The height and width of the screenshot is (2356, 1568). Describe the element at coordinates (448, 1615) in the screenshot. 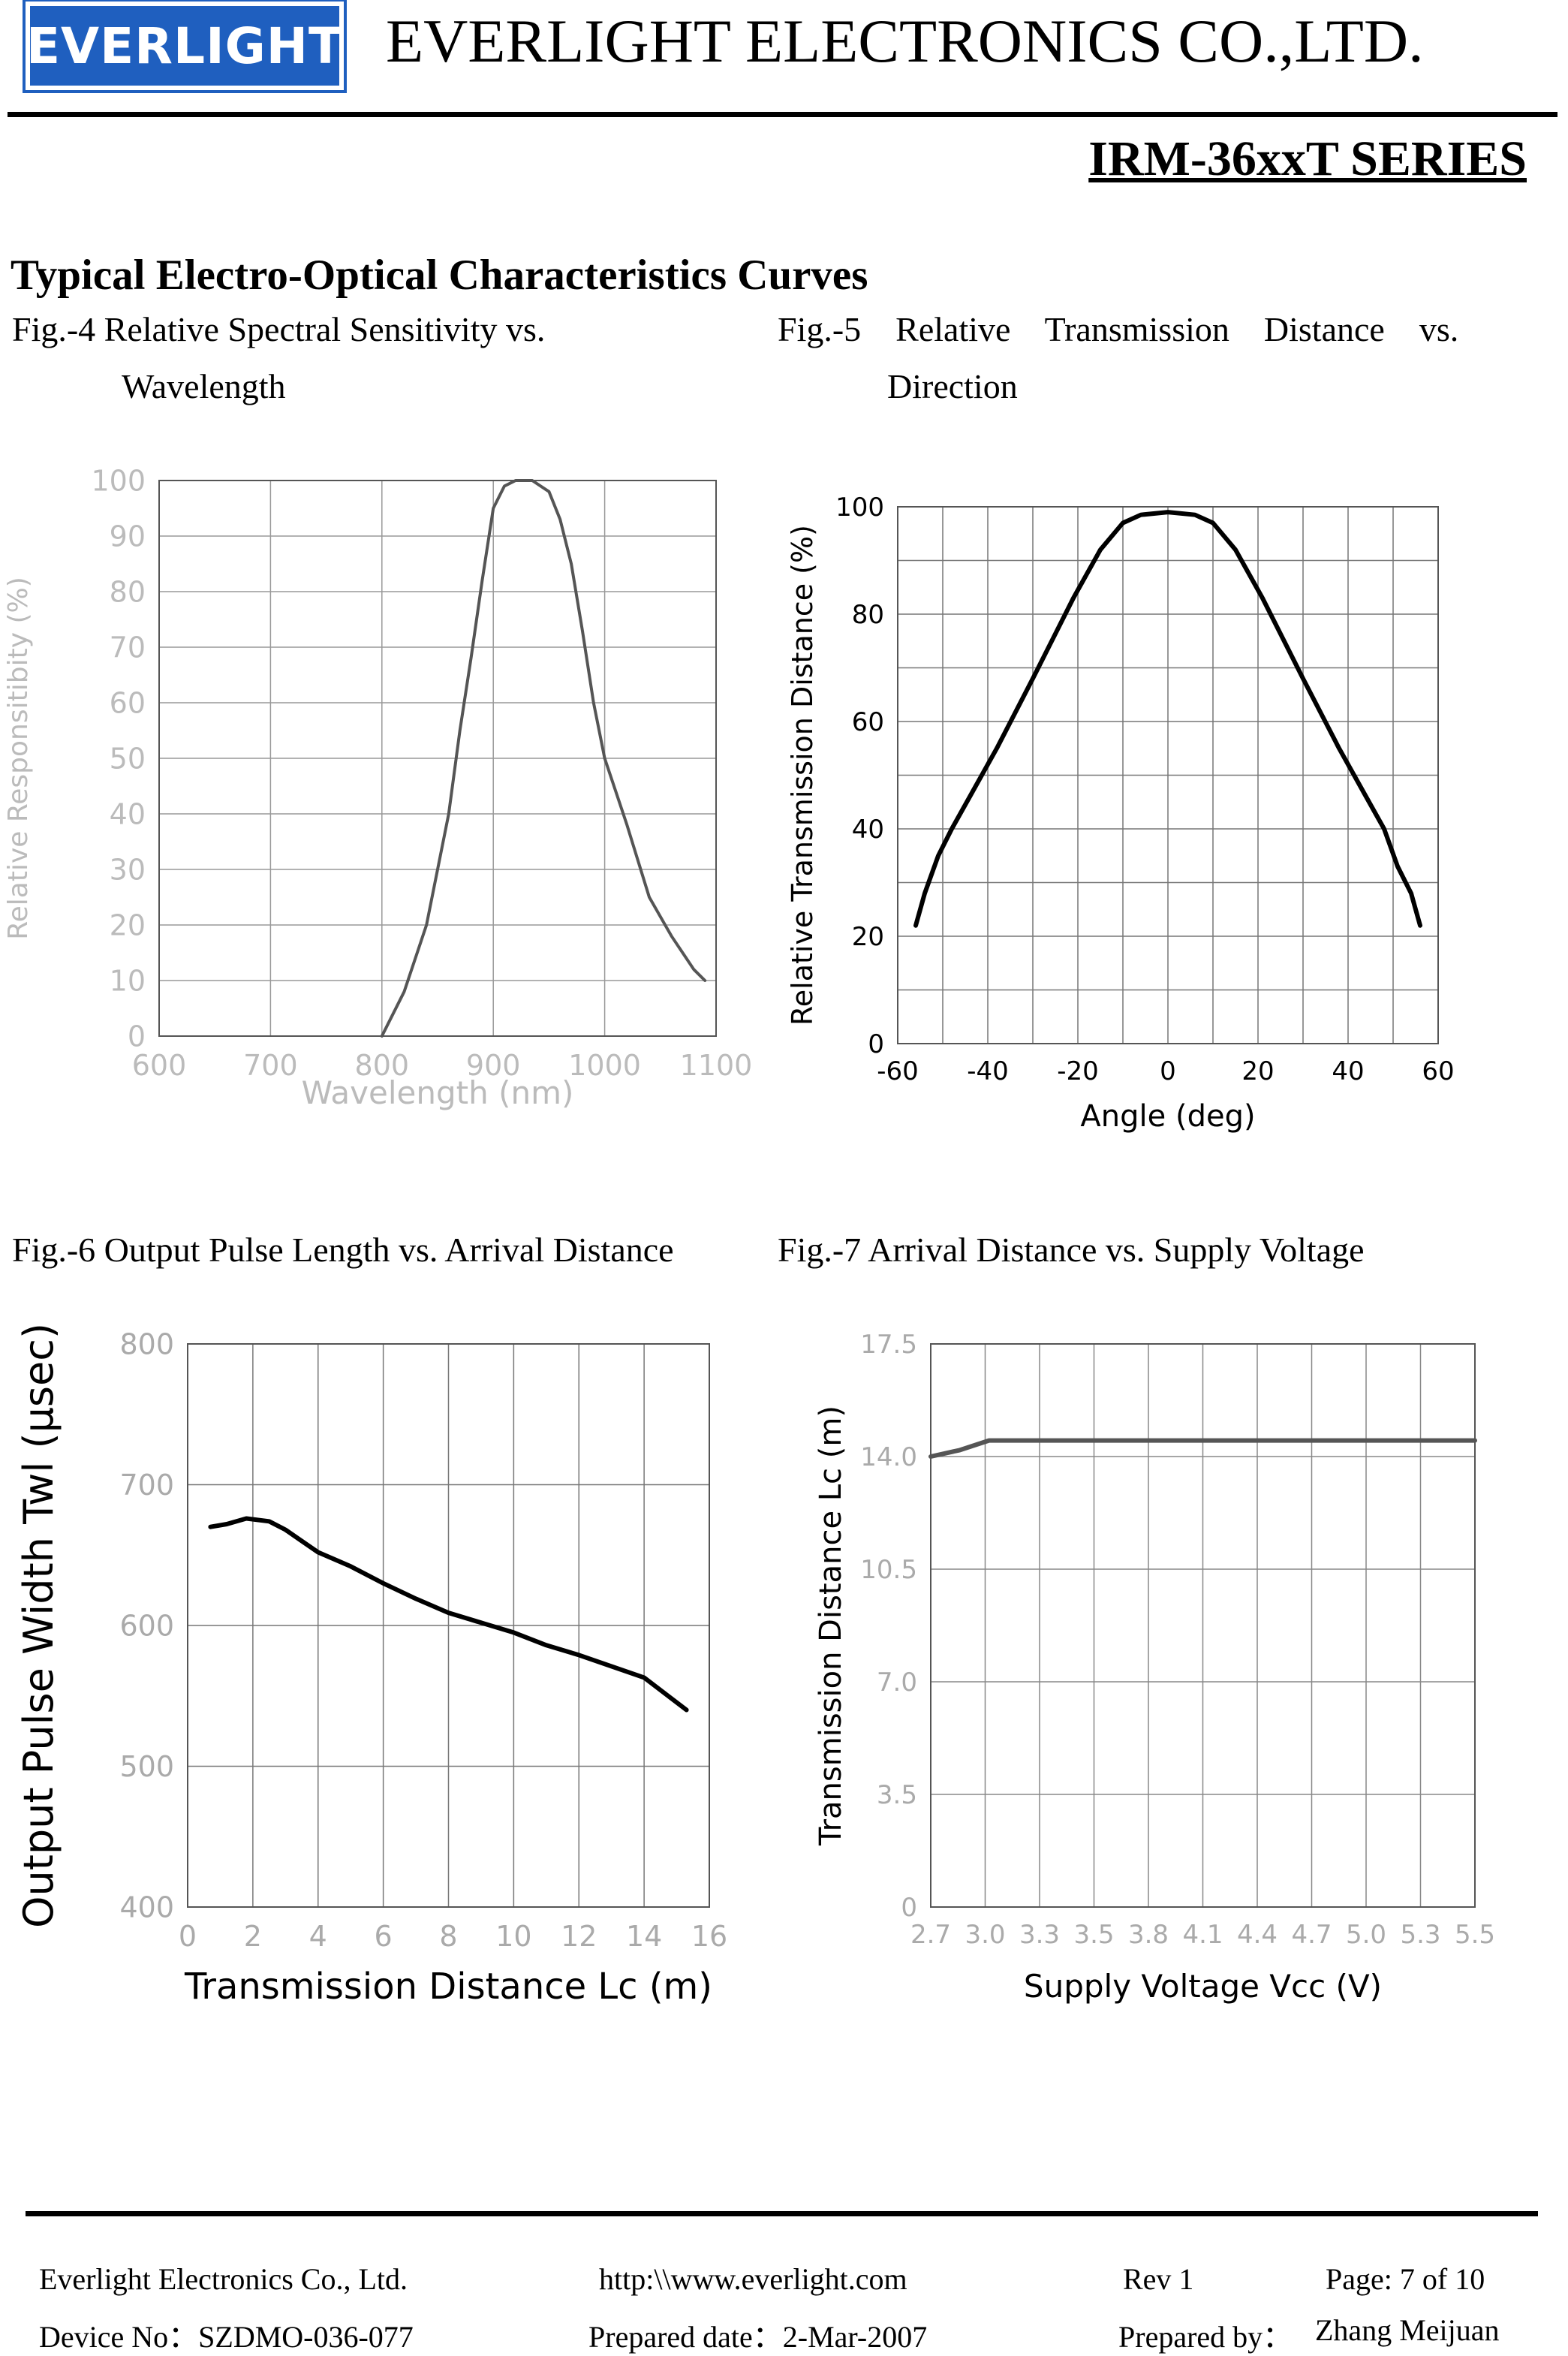

I see `fig6-series-line` at that location.